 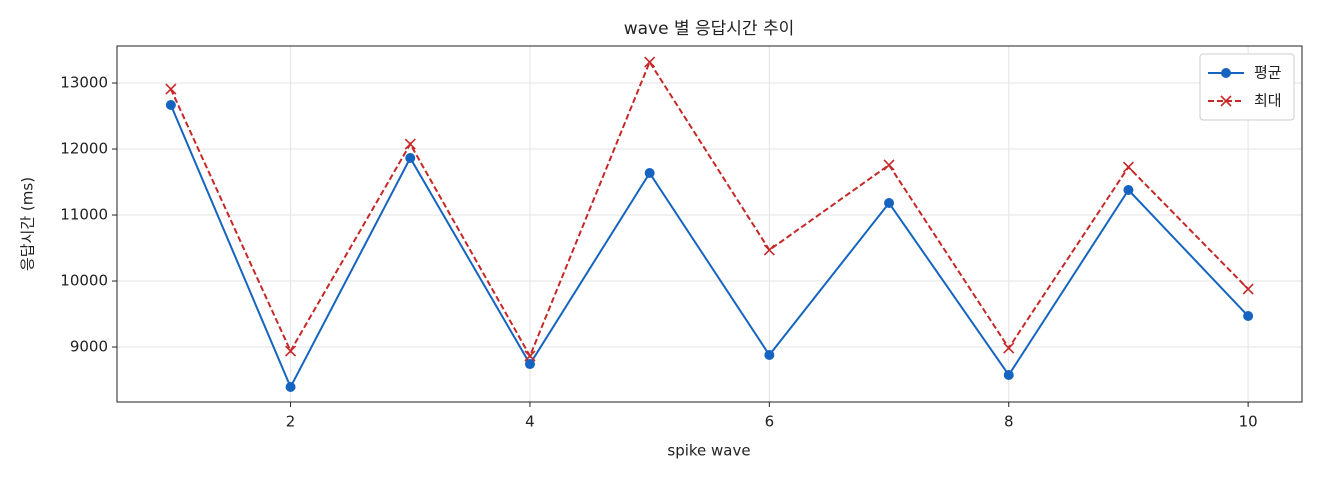 What do you see at coordinates (84, 215) in the screenshot?
I see `y-tick-label: 11000` at bounding box center [84, 215].